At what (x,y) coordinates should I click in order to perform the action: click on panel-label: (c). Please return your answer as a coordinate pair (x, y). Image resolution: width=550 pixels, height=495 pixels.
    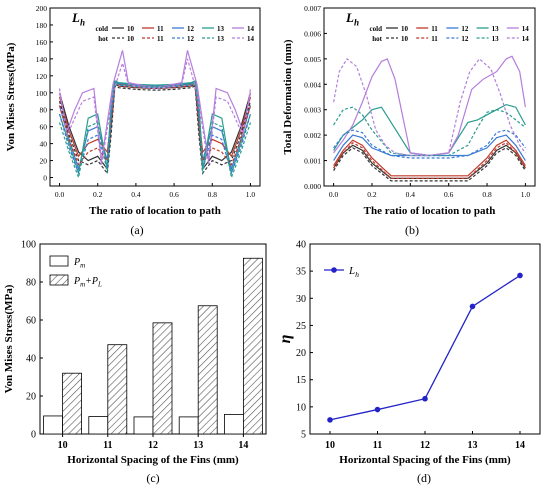
    Looking at the image, I should click on (152, 478).